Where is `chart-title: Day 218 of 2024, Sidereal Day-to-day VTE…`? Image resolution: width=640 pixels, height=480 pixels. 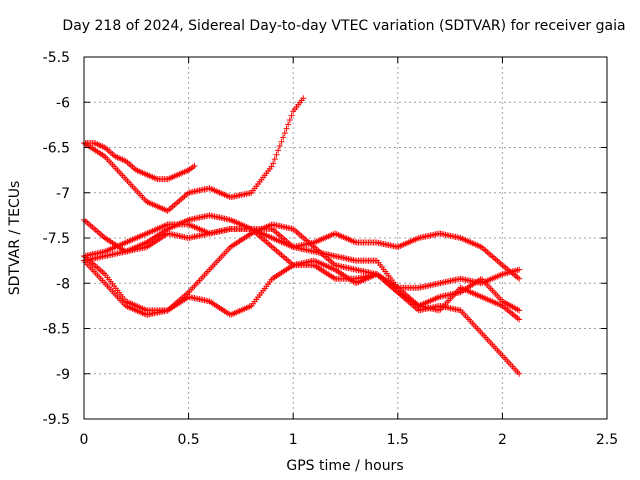
chart-title: Day 218 of 2024, Sidereal Day-to-day VTE… is located at coordinates (343, 26).